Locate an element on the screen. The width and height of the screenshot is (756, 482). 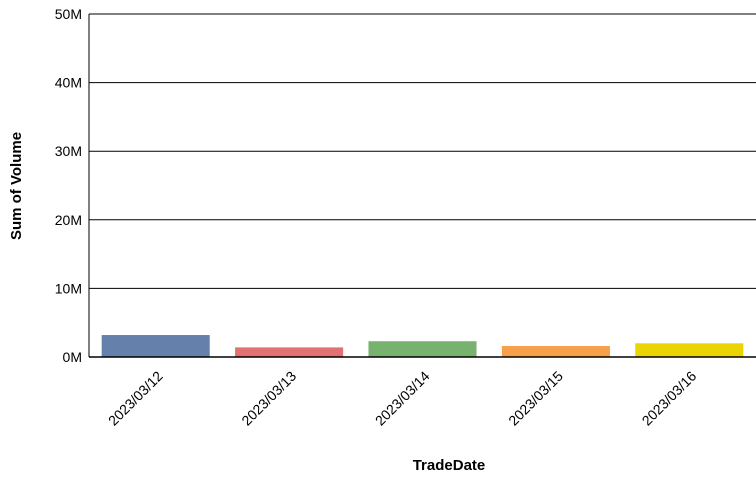
y-tick-label: 50M is located at coordinates (68, 14).